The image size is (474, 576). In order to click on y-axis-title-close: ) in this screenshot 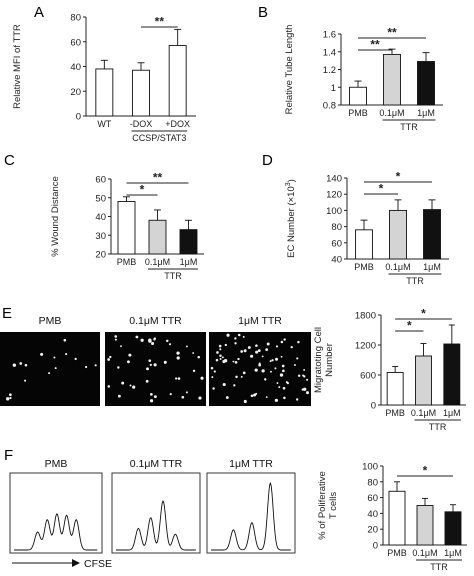, I will do `click(291, 180)`.